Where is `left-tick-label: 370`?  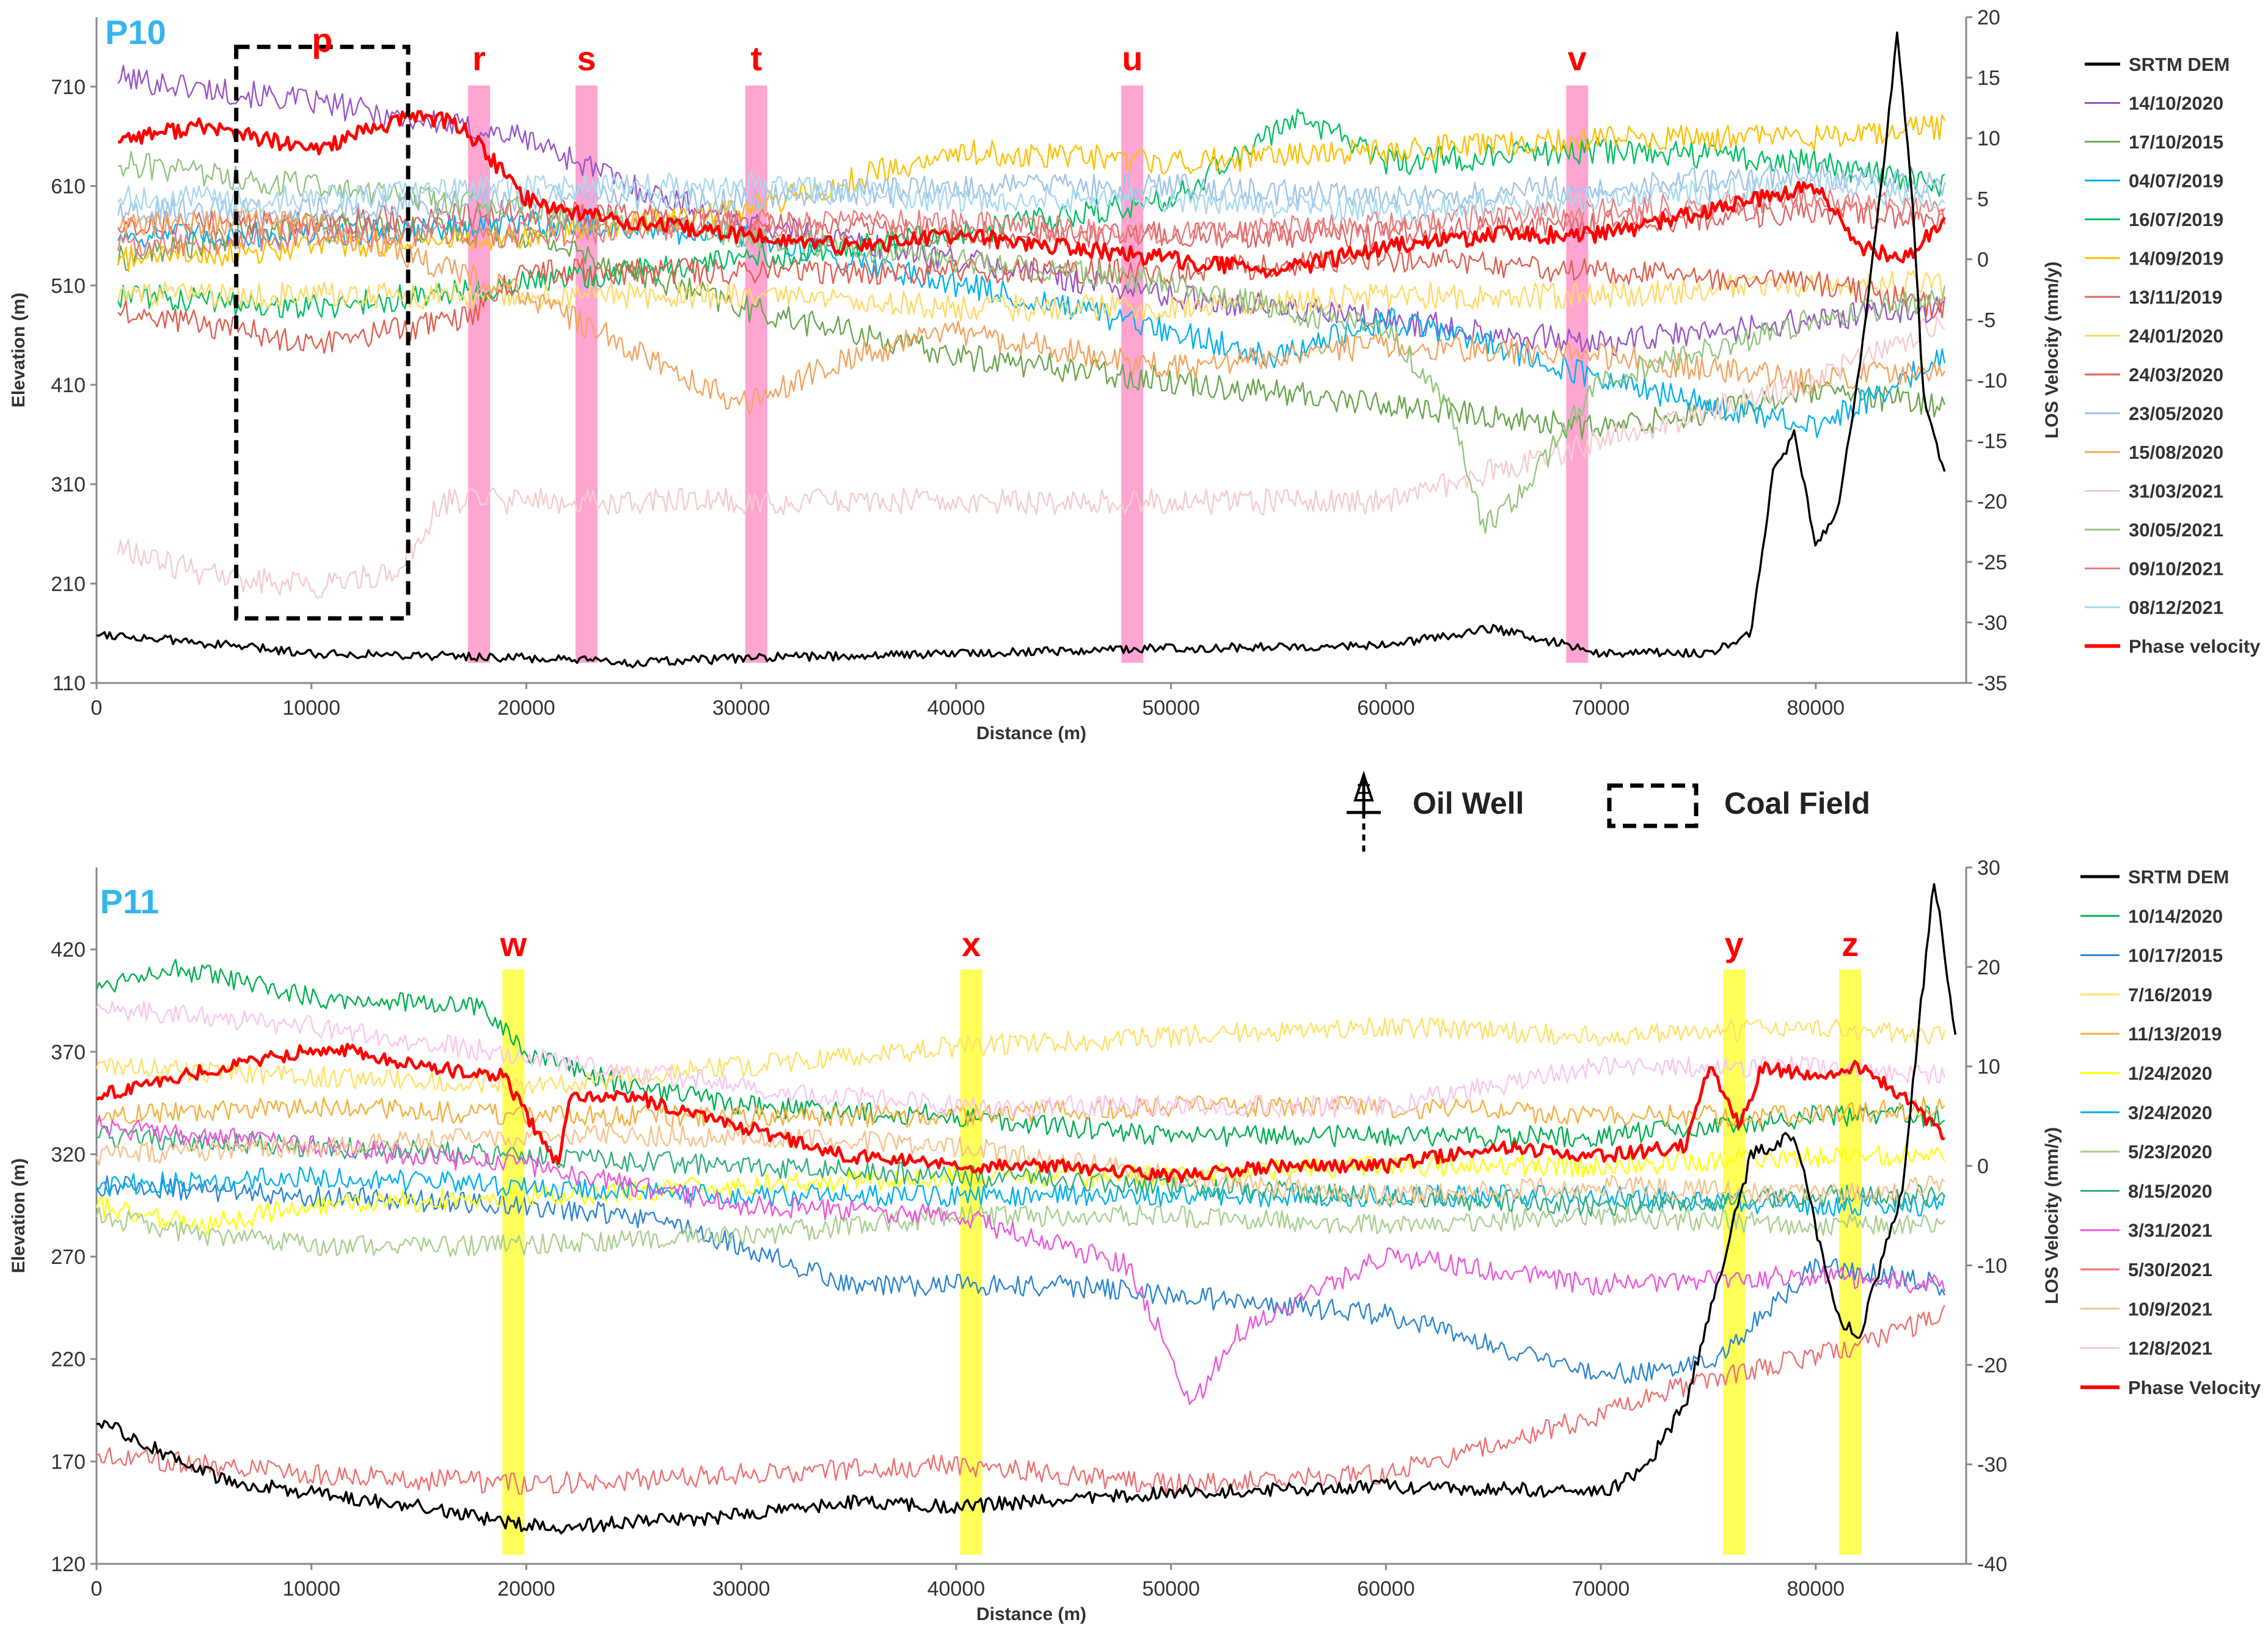
left-tick-label: 370 is located at coordinates (68, 1052).